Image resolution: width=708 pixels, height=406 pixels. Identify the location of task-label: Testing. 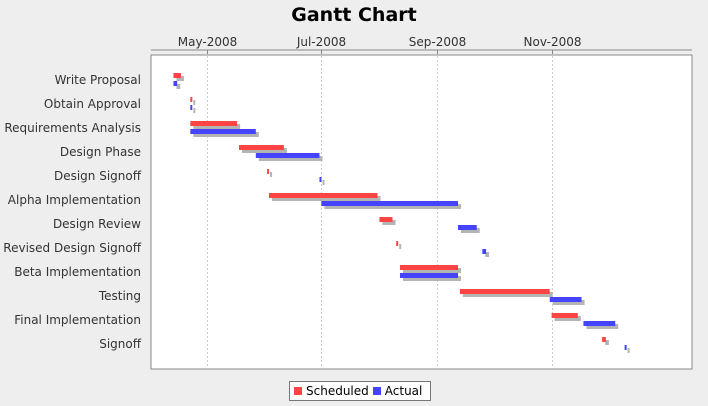
(119, 296).